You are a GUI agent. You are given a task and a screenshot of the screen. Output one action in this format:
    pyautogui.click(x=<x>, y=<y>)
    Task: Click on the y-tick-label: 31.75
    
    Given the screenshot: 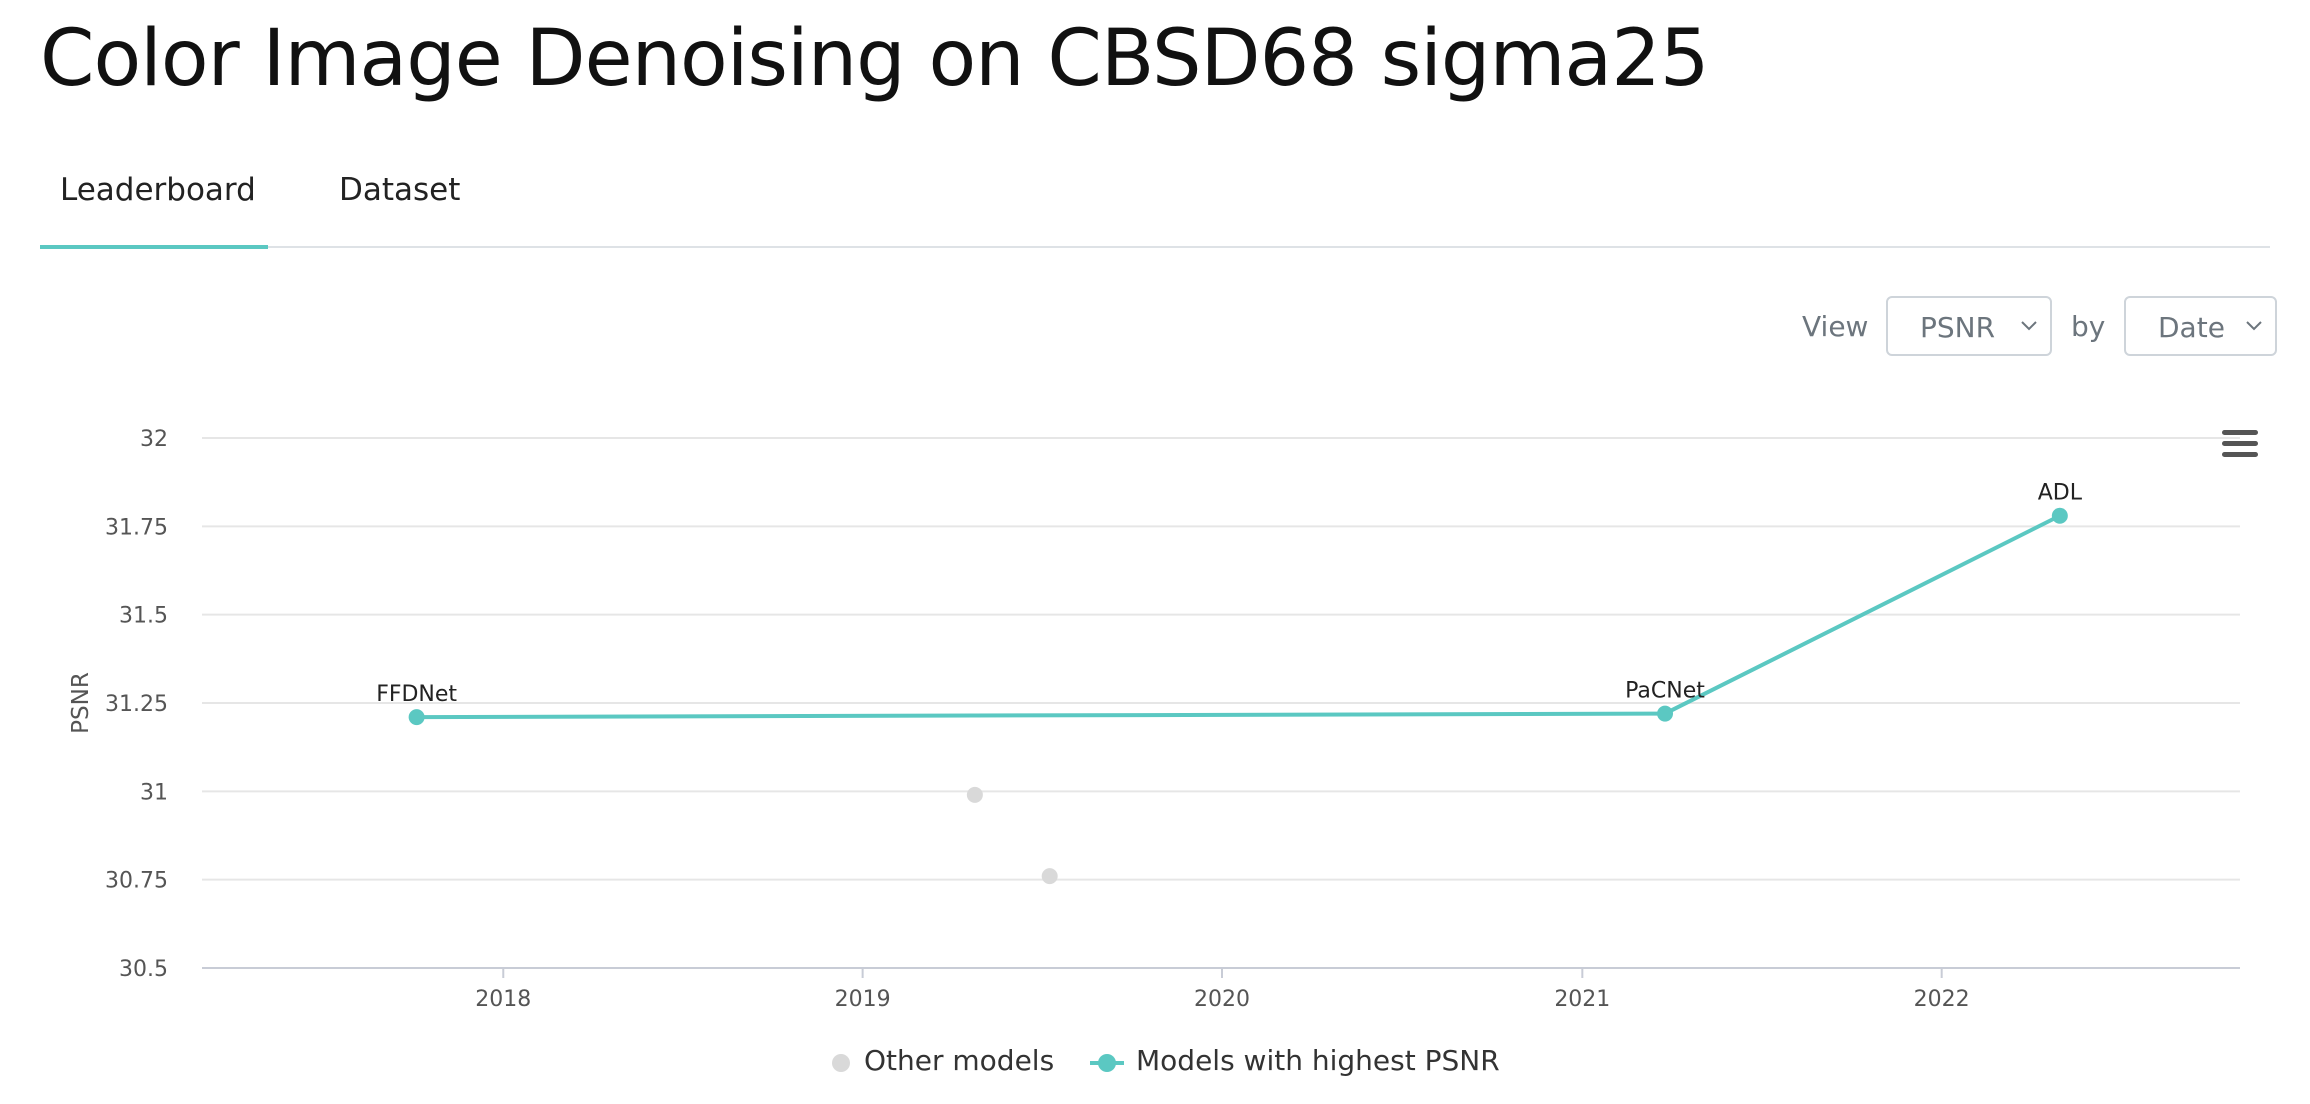 What is the action you would take?
    pyautogui.click(x=136, y=527)
    